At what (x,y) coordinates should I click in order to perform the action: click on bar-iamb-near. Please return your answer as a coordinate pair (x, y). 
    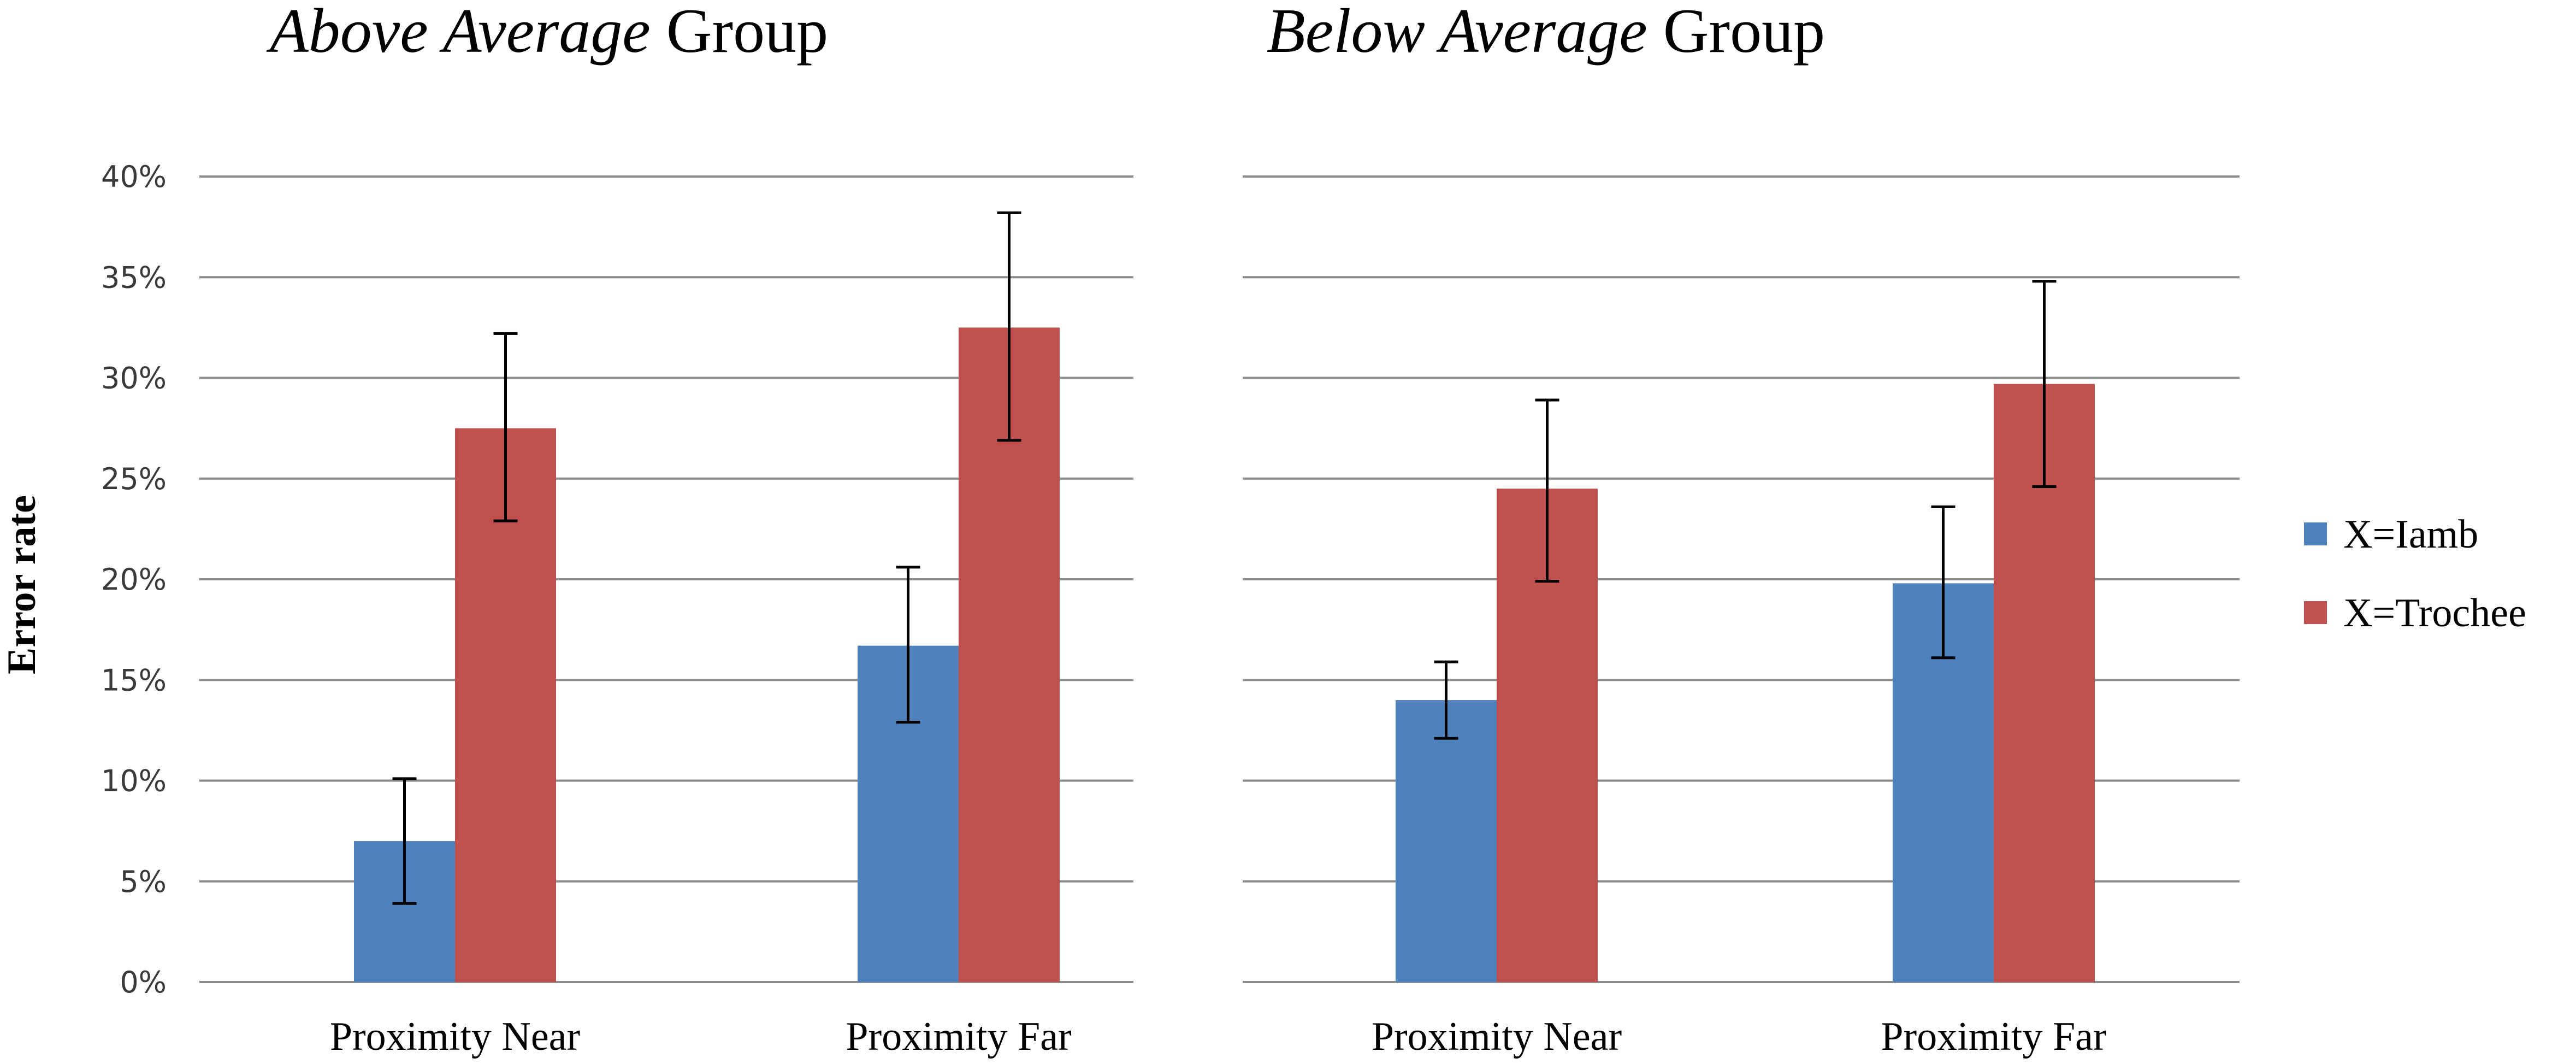
    Looking at the image, I should click on (1446, 841).